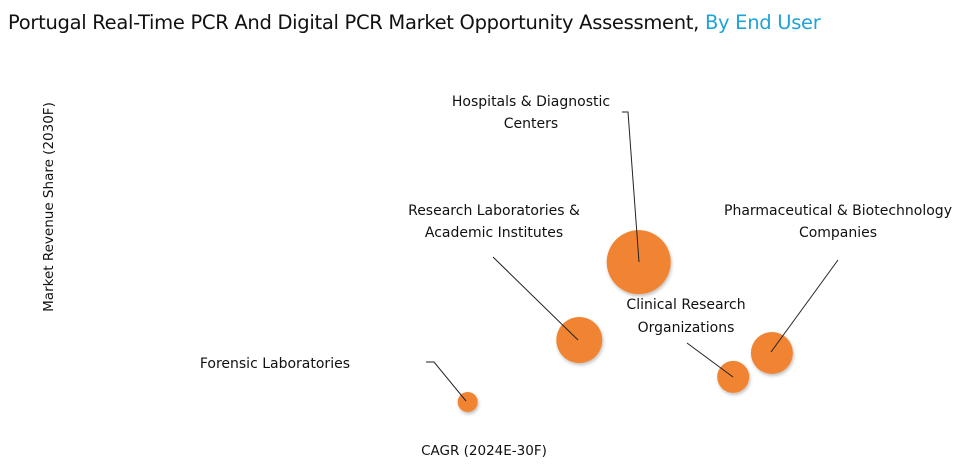 The height and width of the screenshot is (466, 968). Describe the element at coordinates (625, 321) in the screenshot. I see `bubbles-layer` at that location.